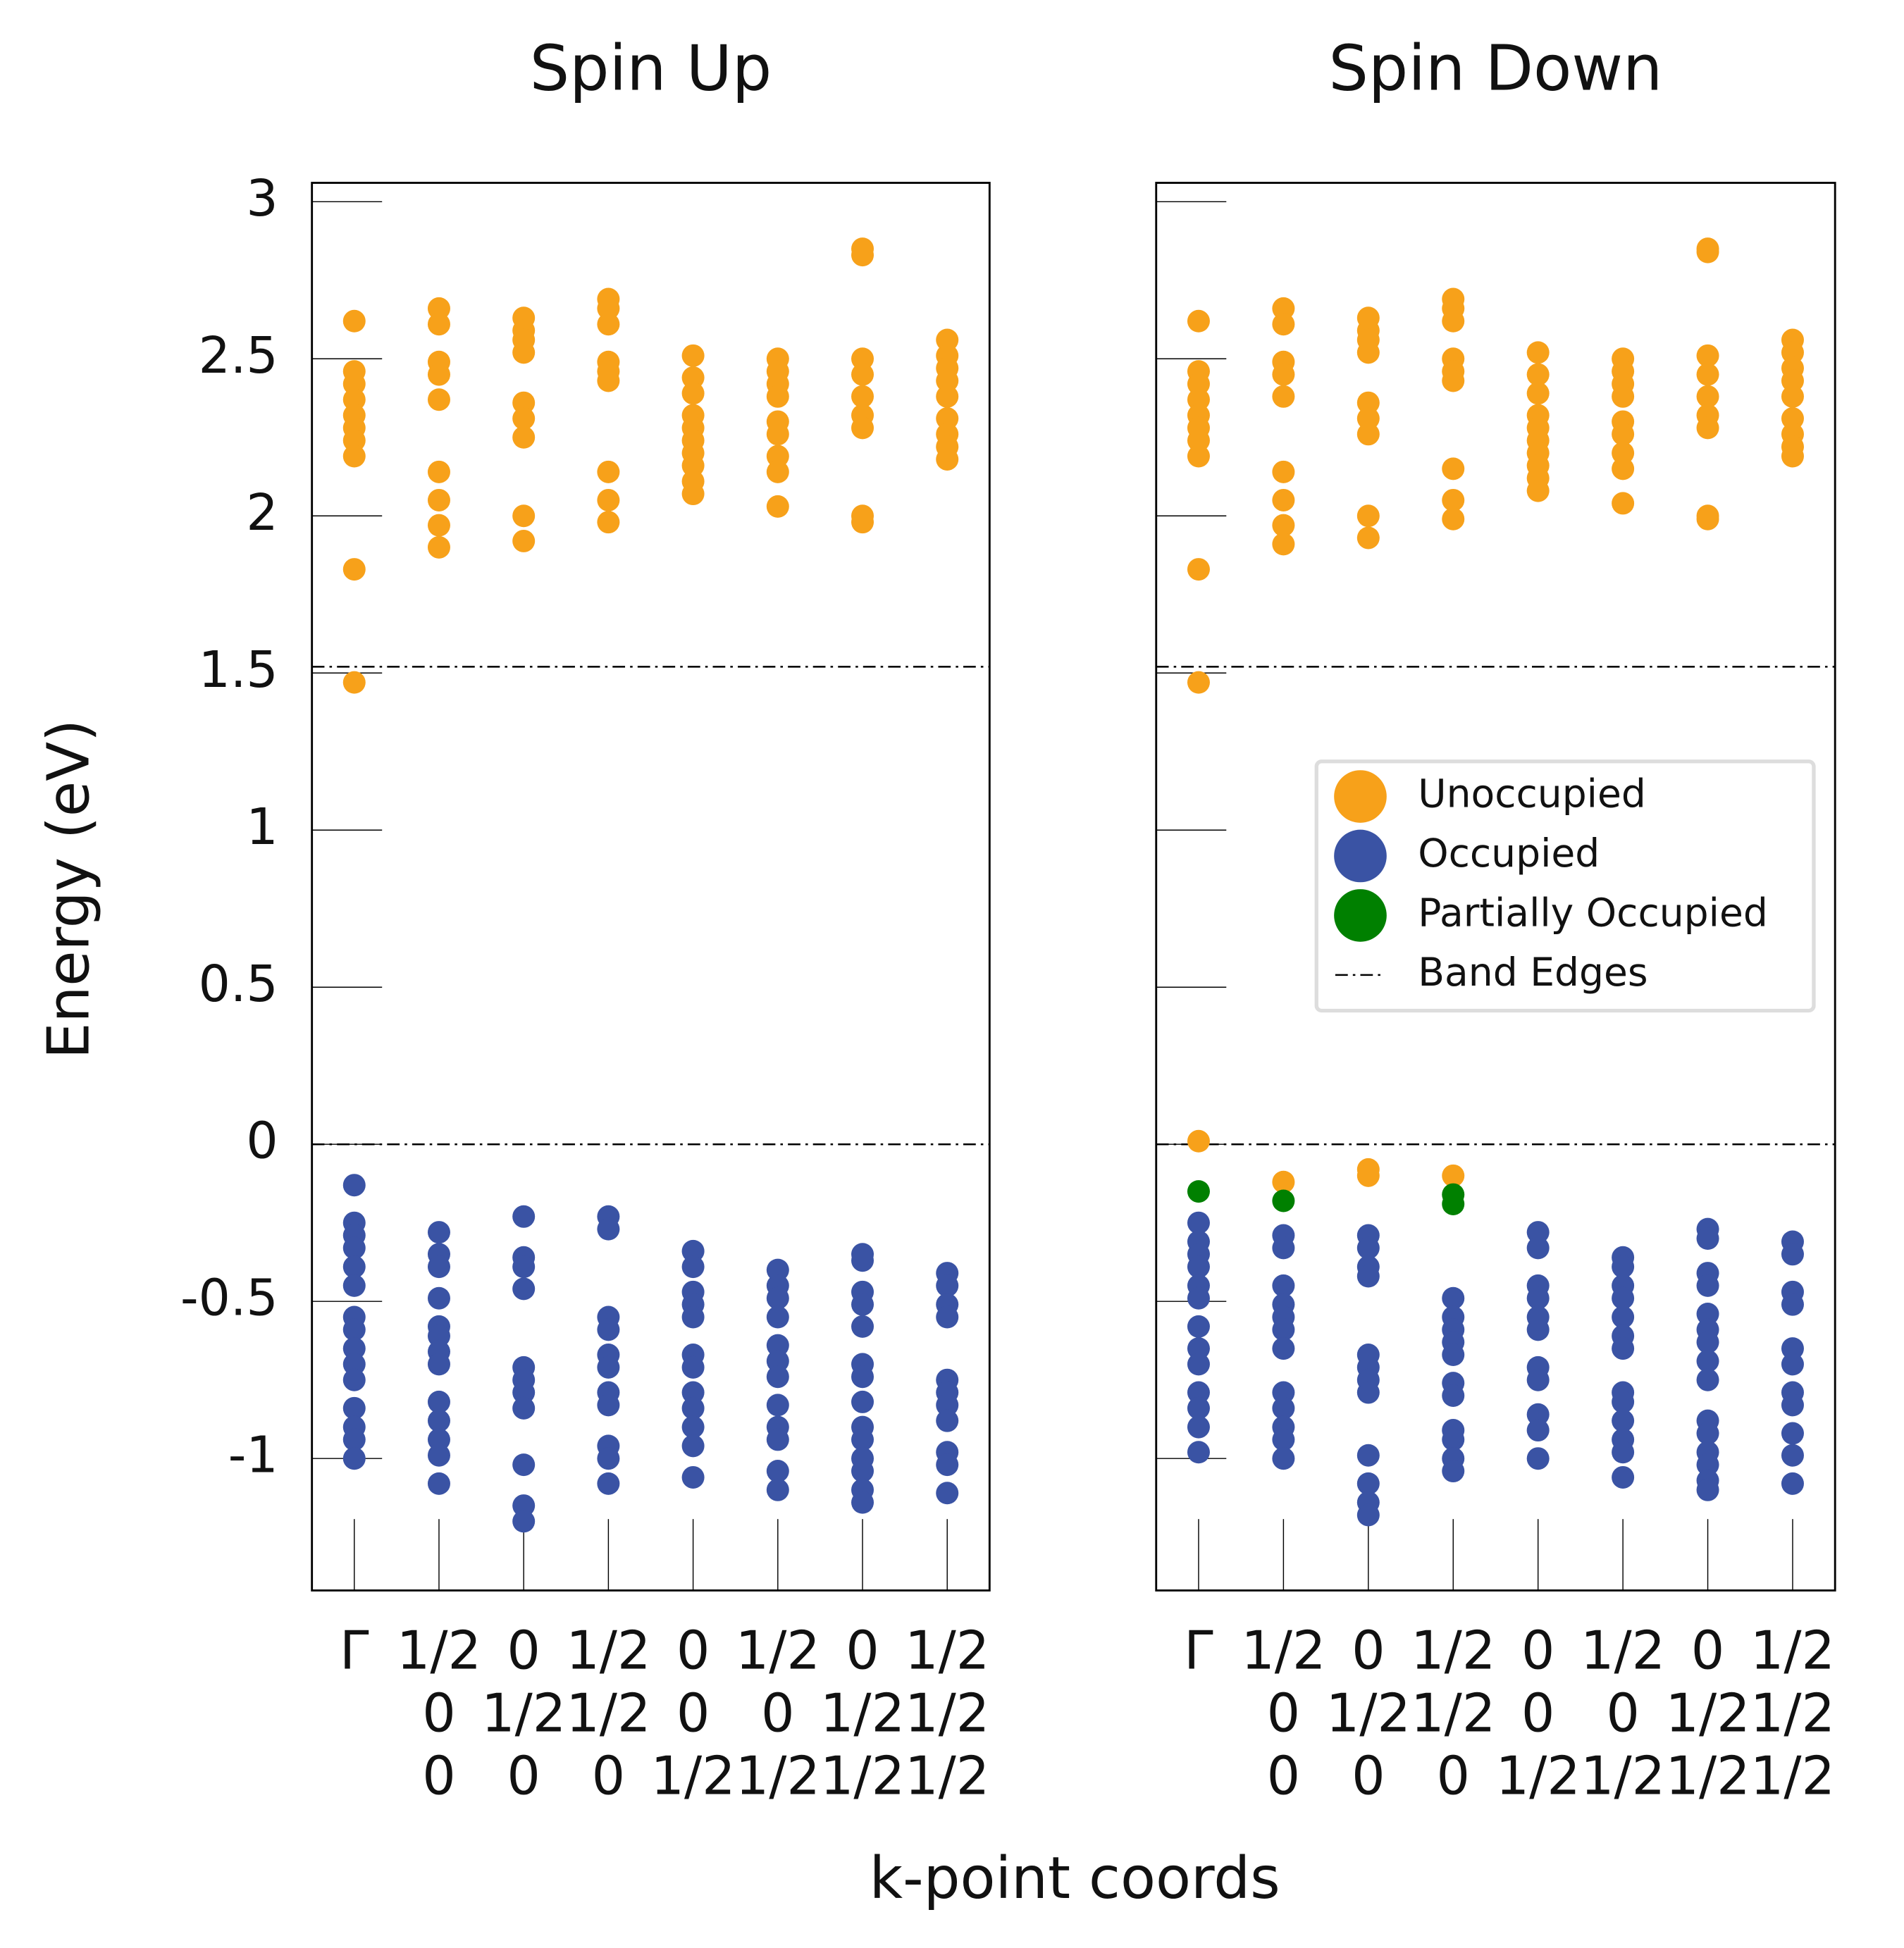  What do you see at coordinates (229, 1298) in the screenshot?
I see `y-tick-label: -0.5` at bounding box center [229, 1298].